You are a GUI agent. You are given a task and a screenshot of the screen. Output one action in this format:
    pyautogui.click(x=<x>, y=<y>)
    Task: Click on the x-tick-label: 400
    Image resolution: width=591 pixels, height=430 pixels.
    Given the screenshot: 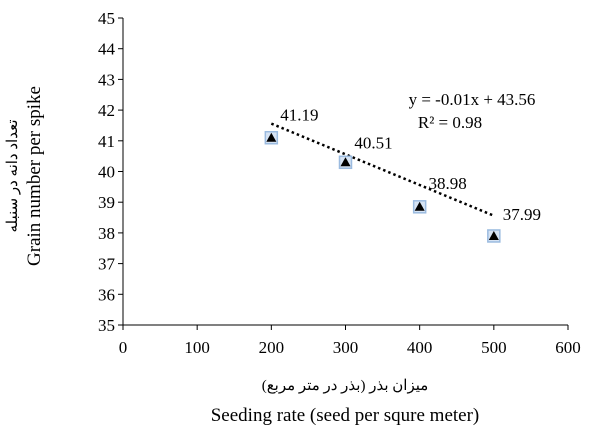 What is the action you would take?
    pyautogui.click(x=420, y=347)
    